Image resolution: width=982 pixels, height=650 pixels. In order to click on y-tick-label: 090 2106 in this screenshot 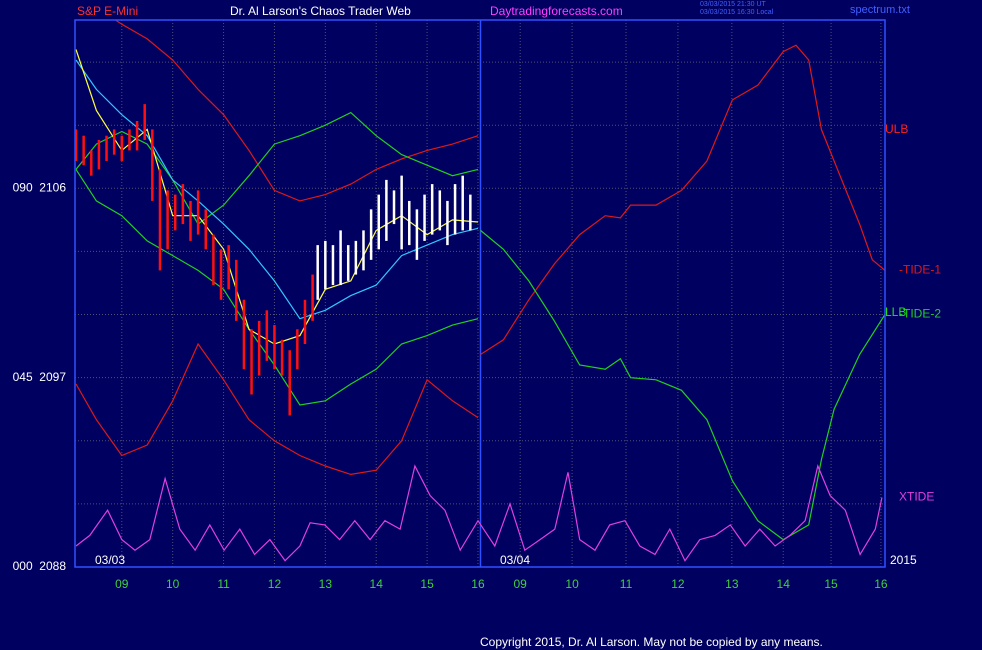, I will do `click(40, 187)`.